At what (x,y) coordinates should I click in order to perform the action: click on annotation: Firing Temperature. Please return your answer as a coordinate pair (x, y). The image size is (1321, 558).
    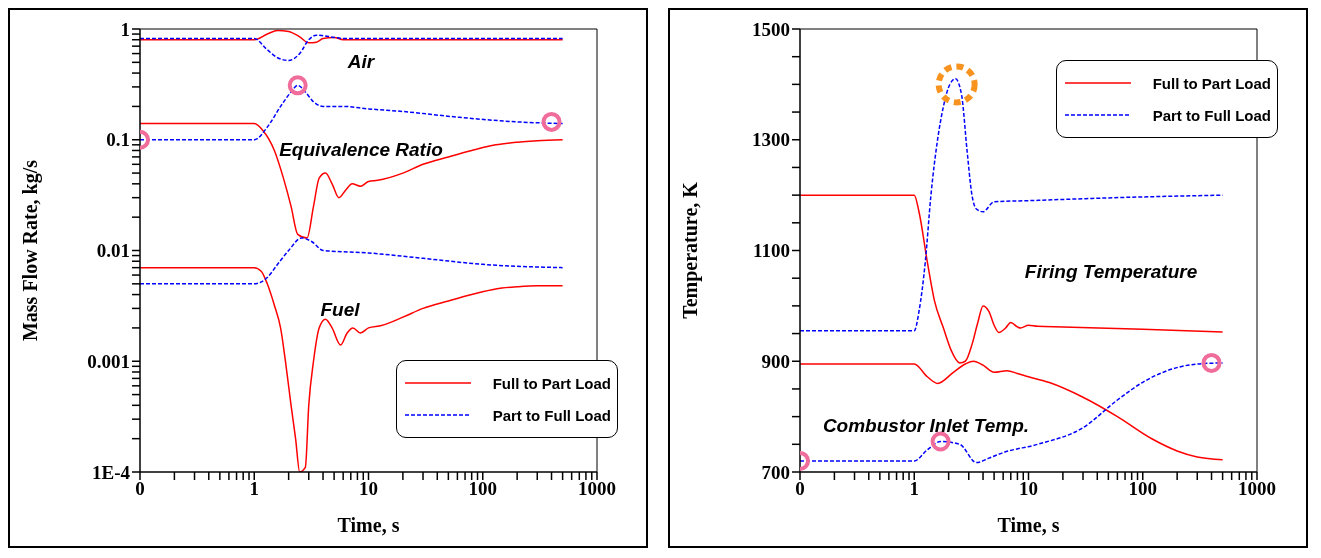
    Looking at the image, I should click on (1111, 272).